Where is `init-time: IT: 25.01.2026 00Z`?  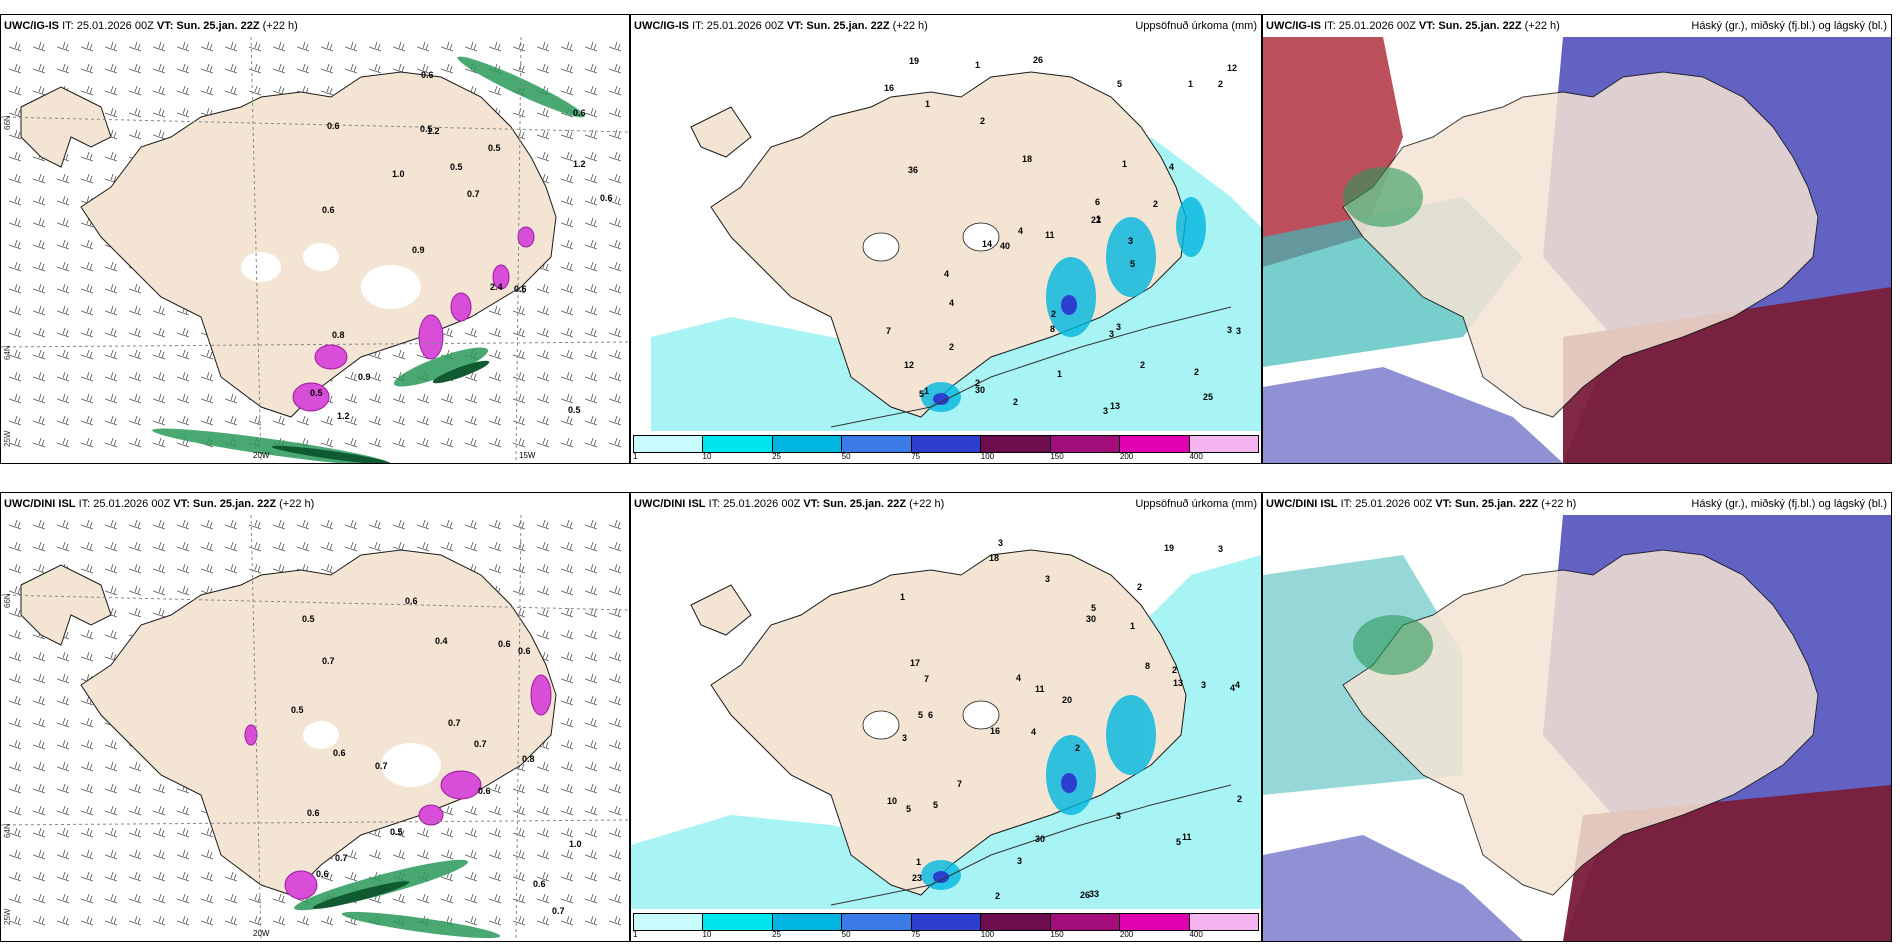
init-time: IT: 25.01.2026 00Z is located at coordinates (754, 504).